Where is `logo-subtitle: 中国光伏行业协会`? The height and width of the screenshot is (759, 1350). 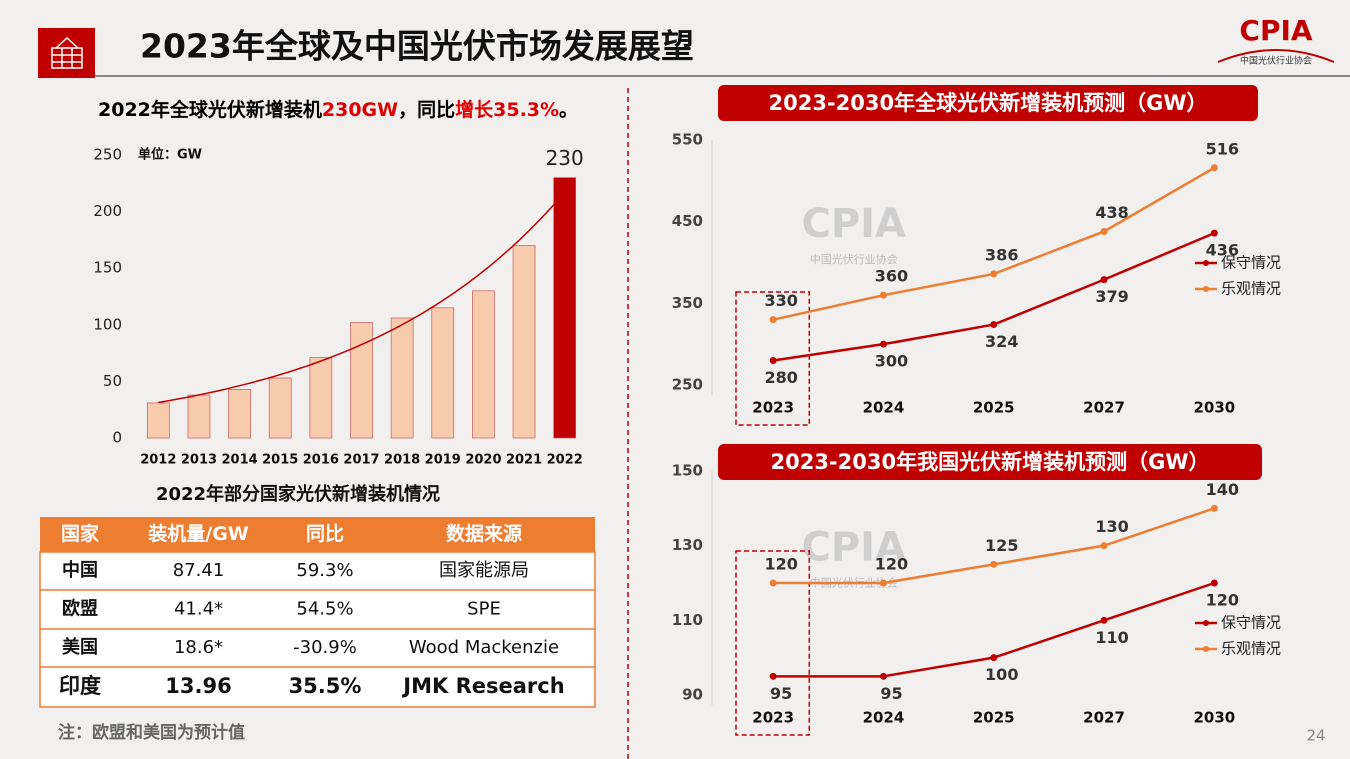
logo-subtitle: 中国光伏行业协会 is located at coordinates (1276, 61).